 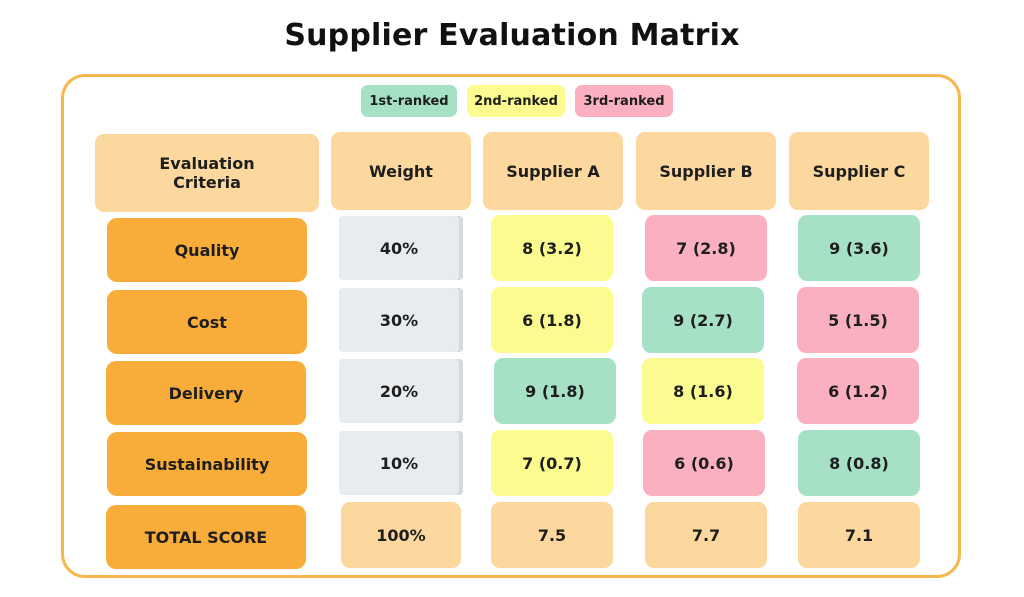 What do you see at coordinates (399, 320) in the screenshot?
I see `weight-cost: 30%` at bounding box center [399, 320].